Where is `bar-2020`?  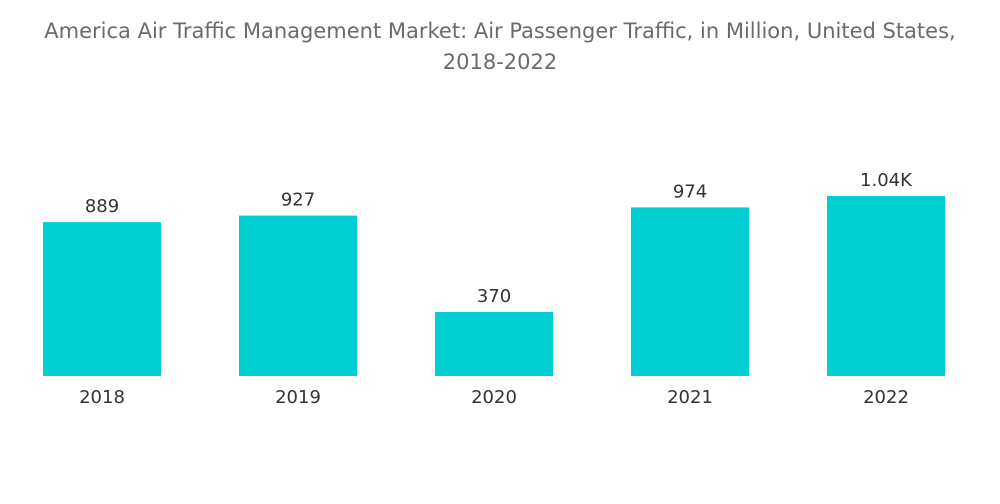 bar-2020 is located at coordinates (494, 344).